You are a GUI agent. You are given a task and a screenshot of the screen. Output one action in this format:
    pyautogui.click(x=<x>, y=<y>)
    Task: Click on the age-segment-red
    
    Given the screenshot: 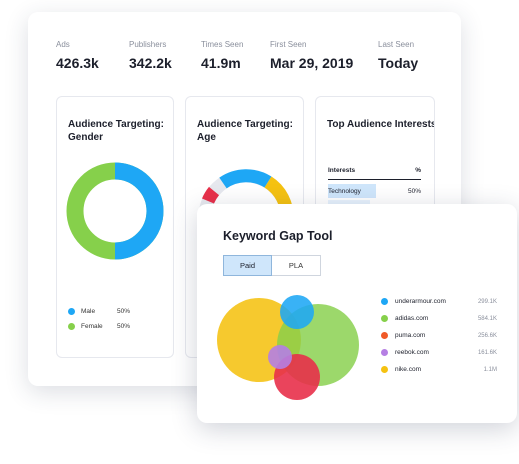 What is the action you would take?
    pyautogui.click(x=211, y=195)
    